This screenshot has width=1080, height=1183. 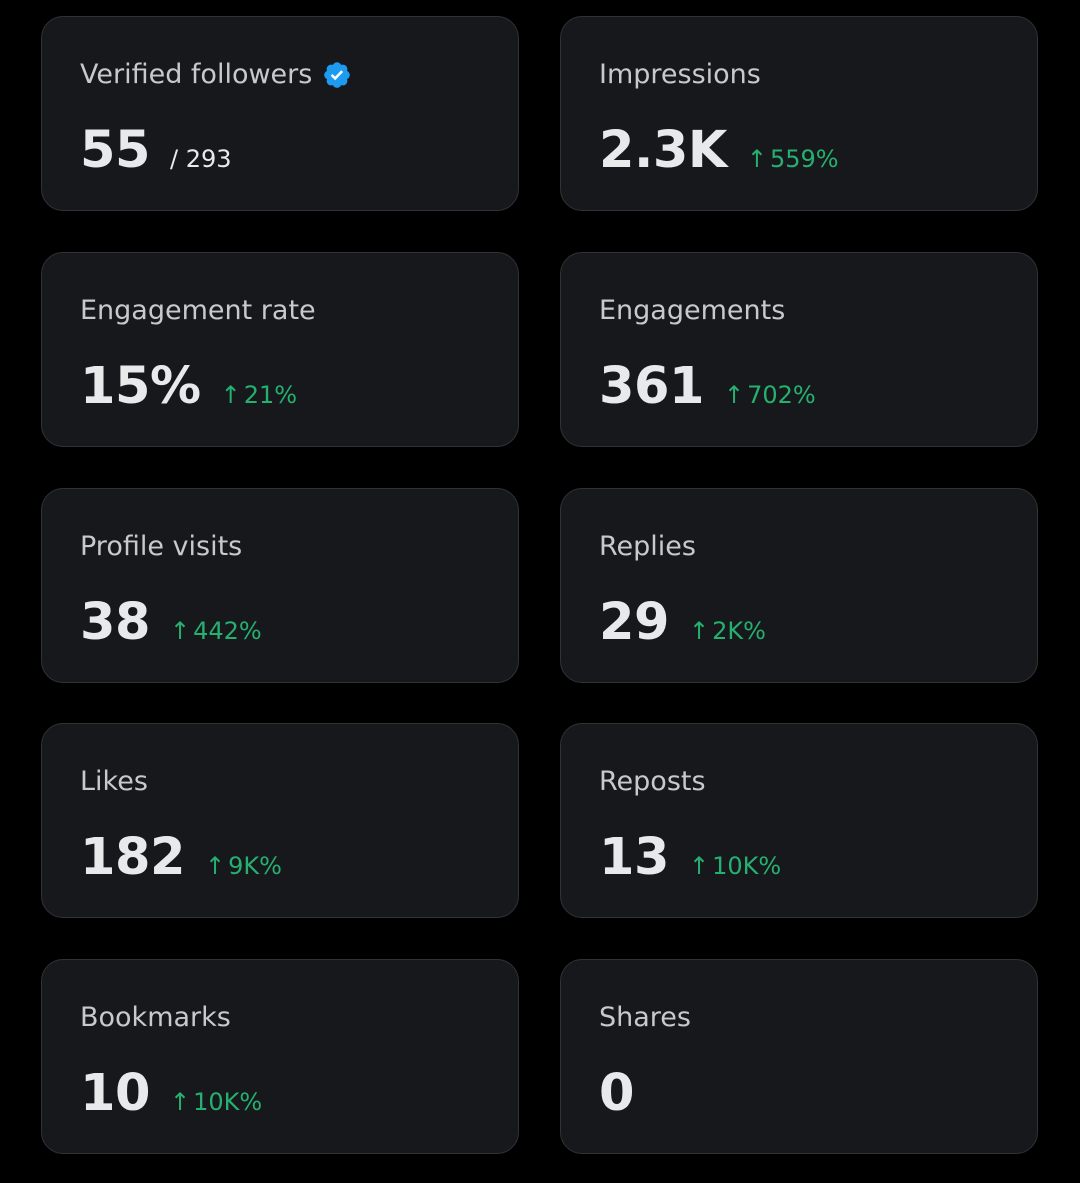 I want to click on value-row: 13 ↑ 10K%, so click(x=690, y=858).